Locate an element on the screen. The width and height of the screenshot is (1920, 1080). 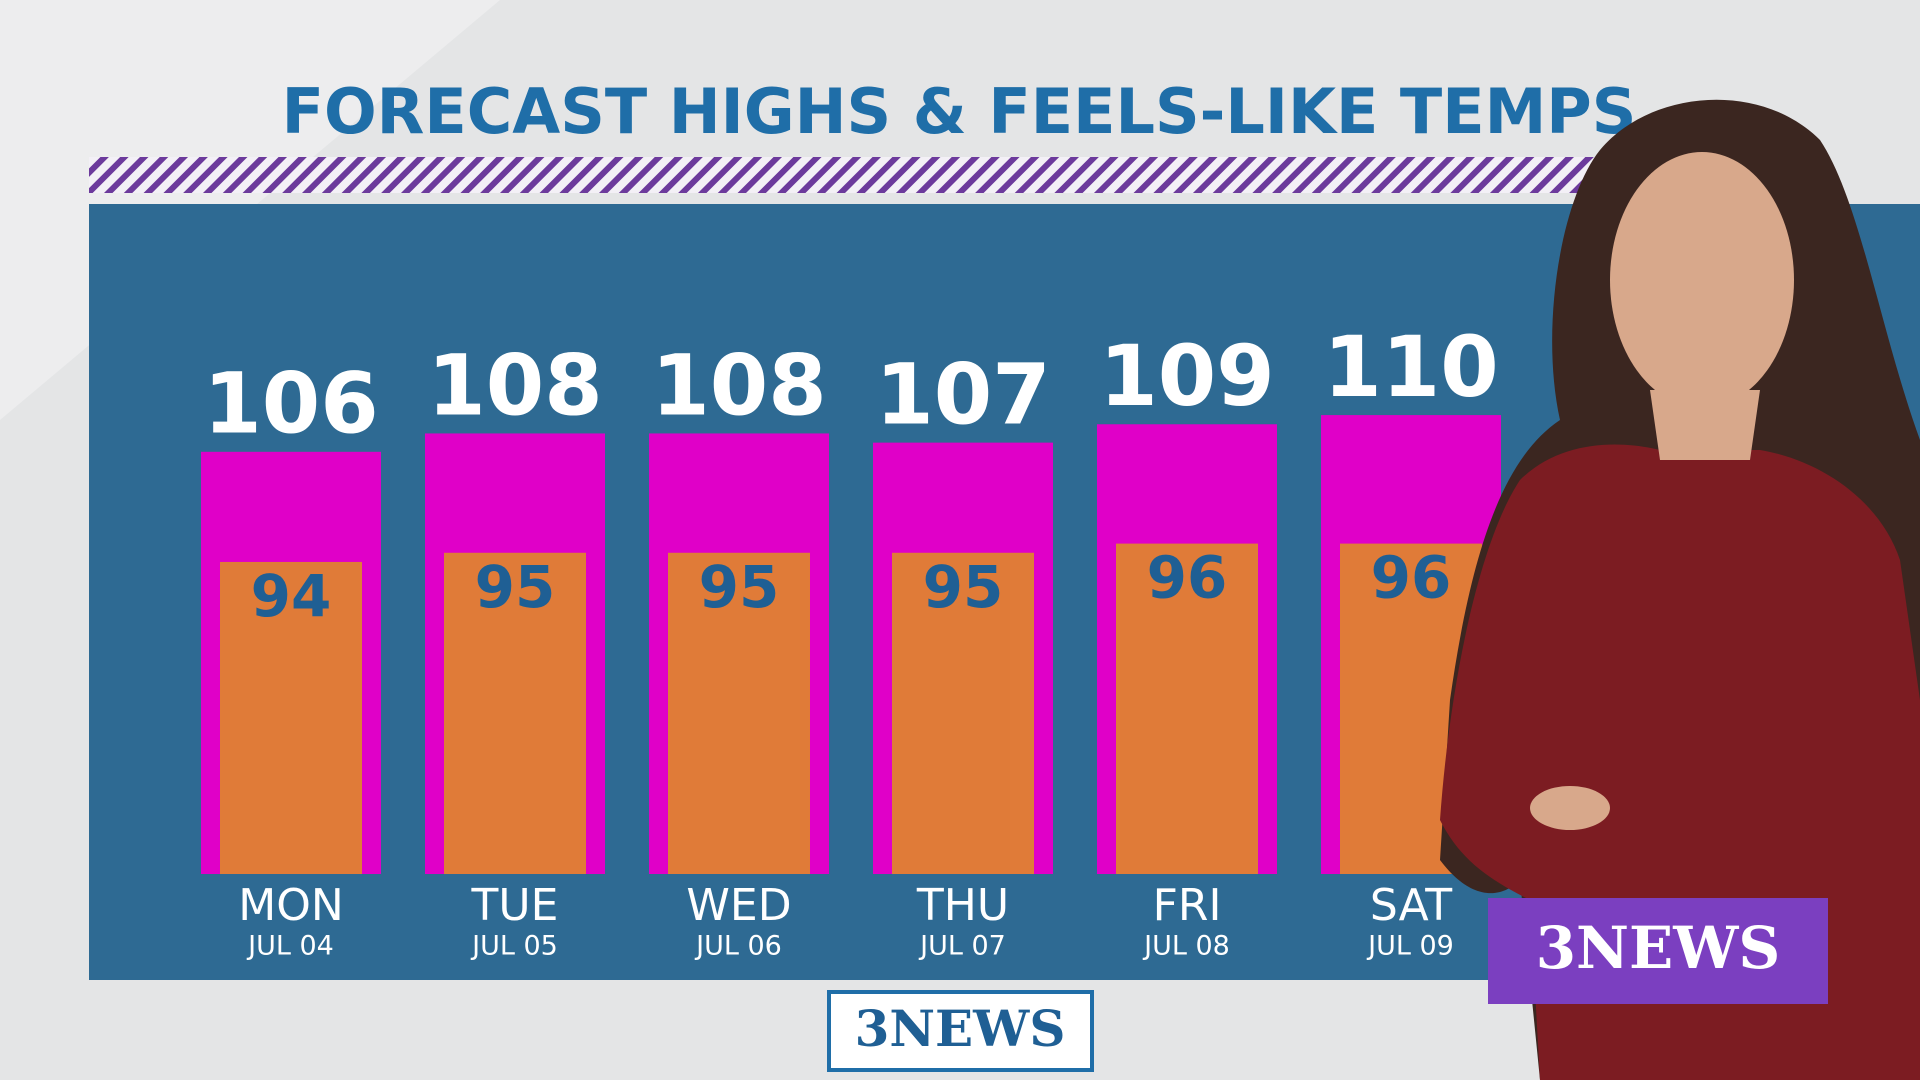
corner-logo-box is located at coordinates (1658, 951).